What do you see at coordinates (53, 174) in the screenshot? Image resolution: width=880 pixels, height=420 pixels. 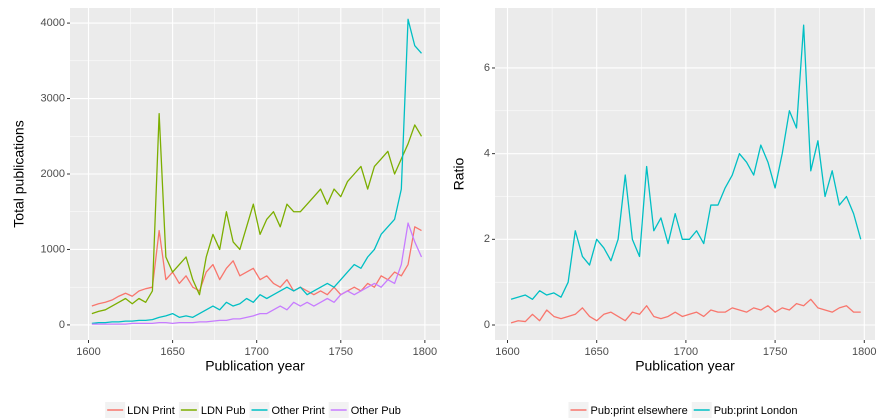 I see `y-tick-label: 2000` at bounding box center [53, 174].